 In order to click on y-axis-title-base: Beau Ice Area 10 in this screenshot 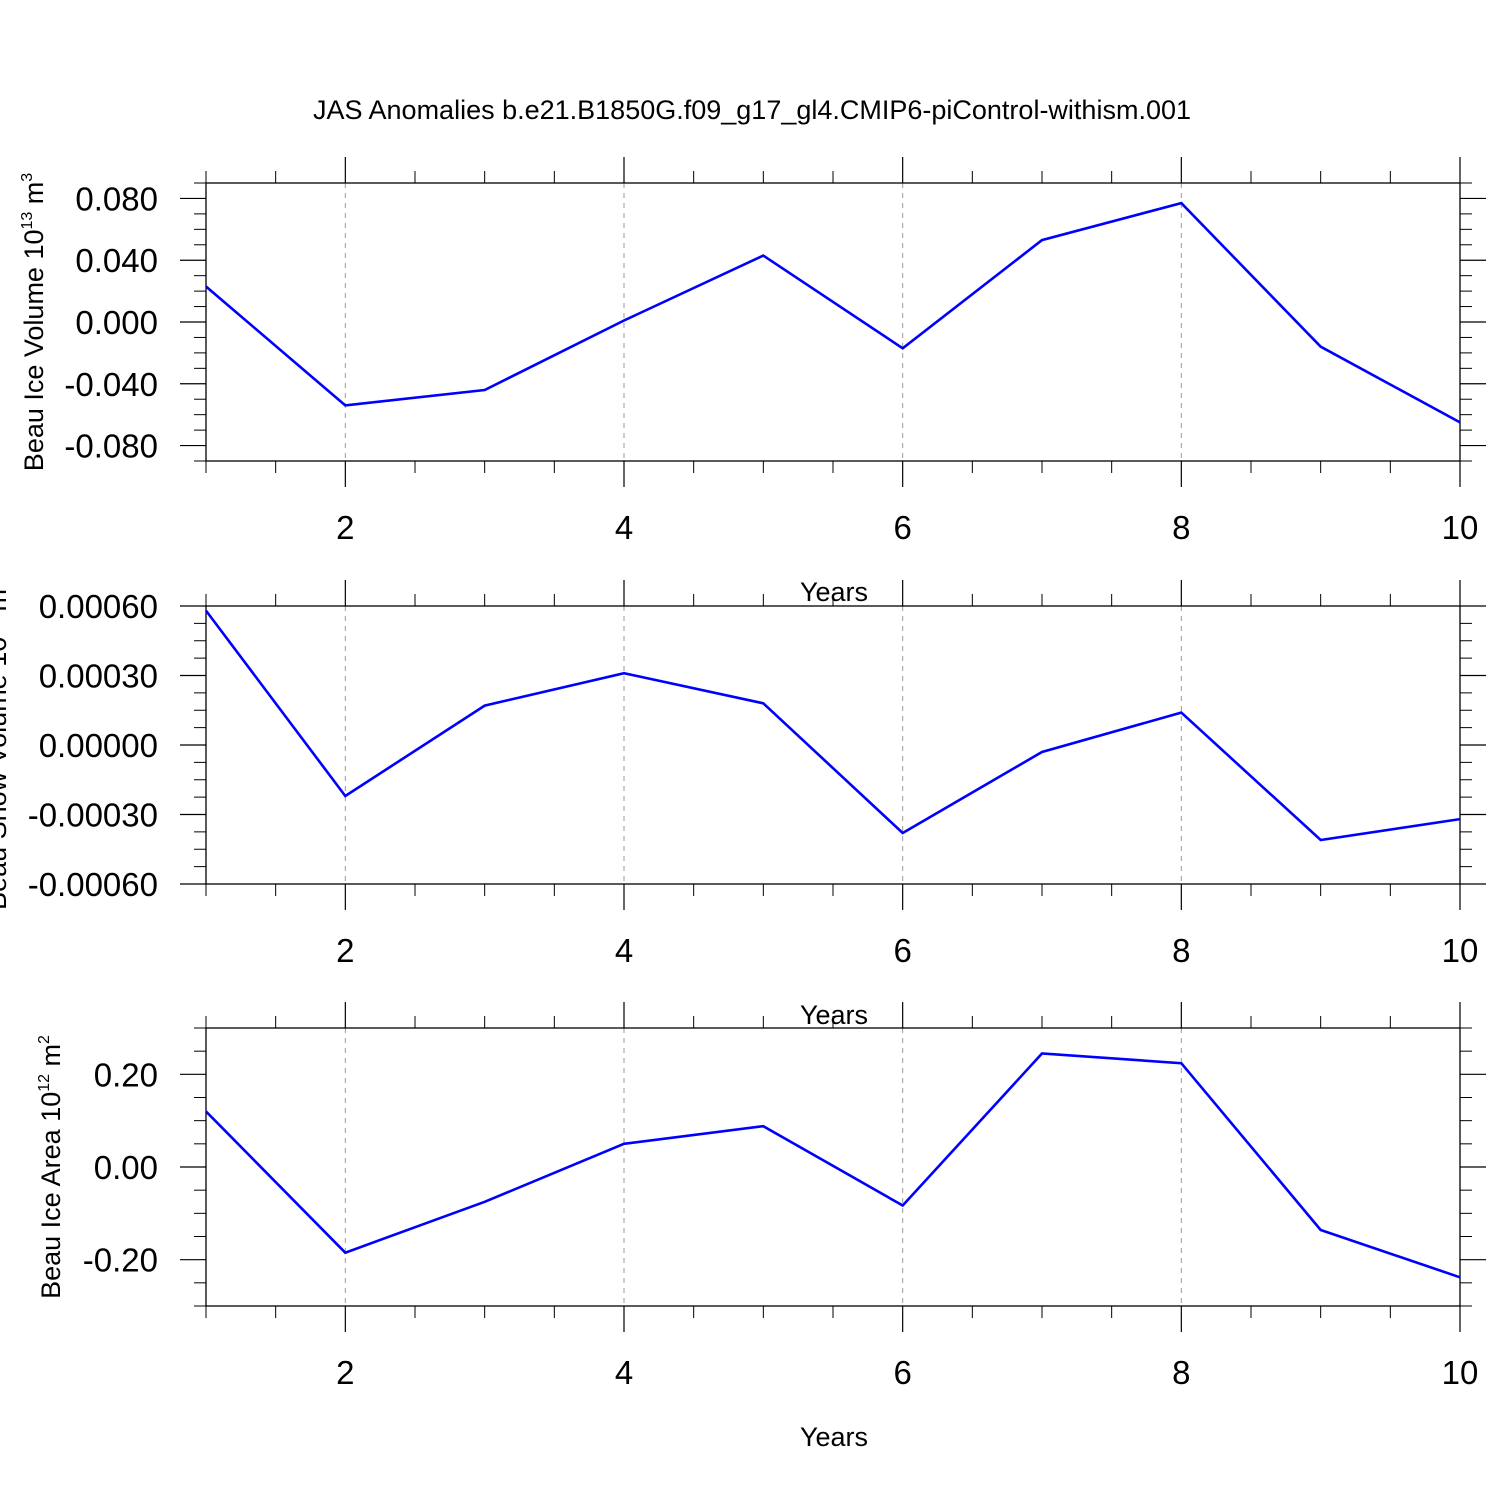, I will do `click(51, 1195)`.